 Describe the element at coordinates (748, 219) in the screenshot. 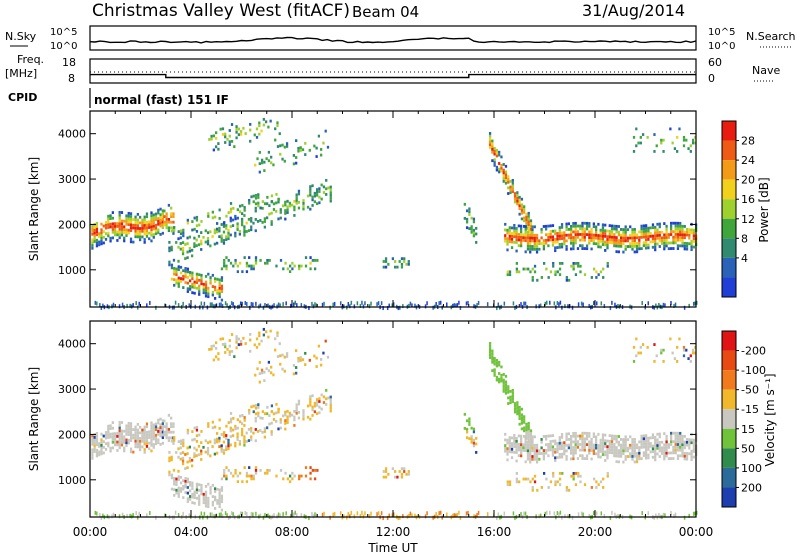

I see `colorbar-tick-label: 12` at that location.